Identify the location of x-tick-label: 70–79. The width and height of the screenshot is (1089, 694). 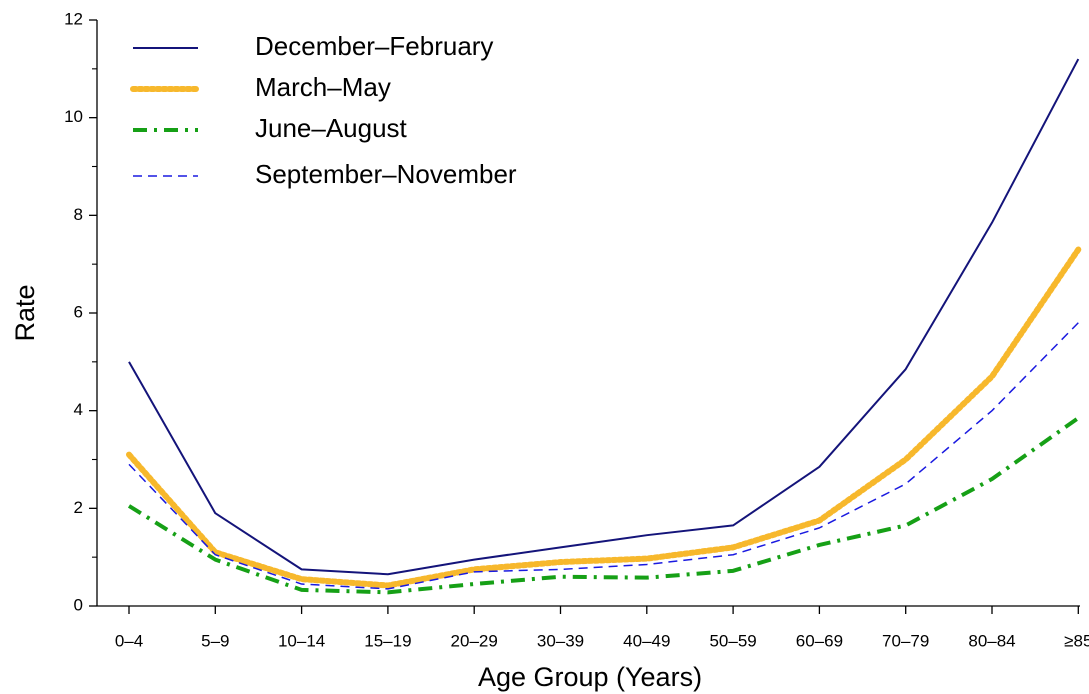
(905, 640).